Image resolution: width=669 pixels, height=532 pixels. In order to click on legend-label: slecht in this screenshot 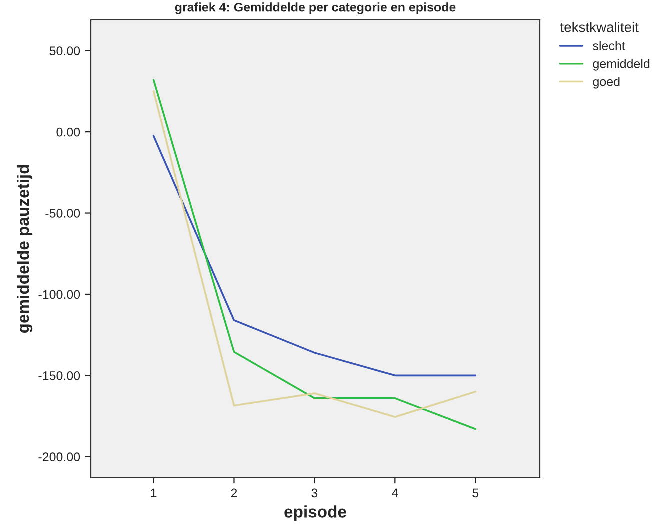, I will do `click(609, 45)`.